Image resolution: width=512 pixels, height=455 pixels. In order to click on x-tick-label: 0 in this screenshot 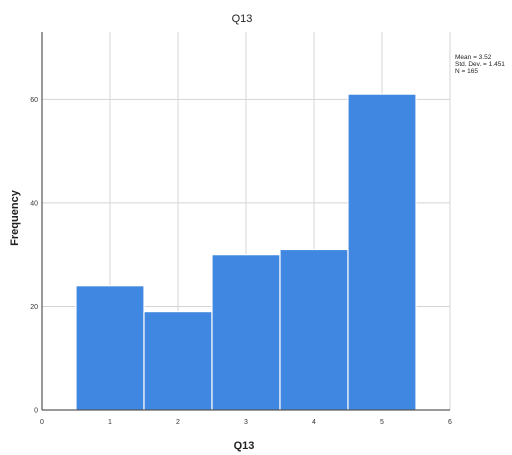, I will do `click(42, 422)`.